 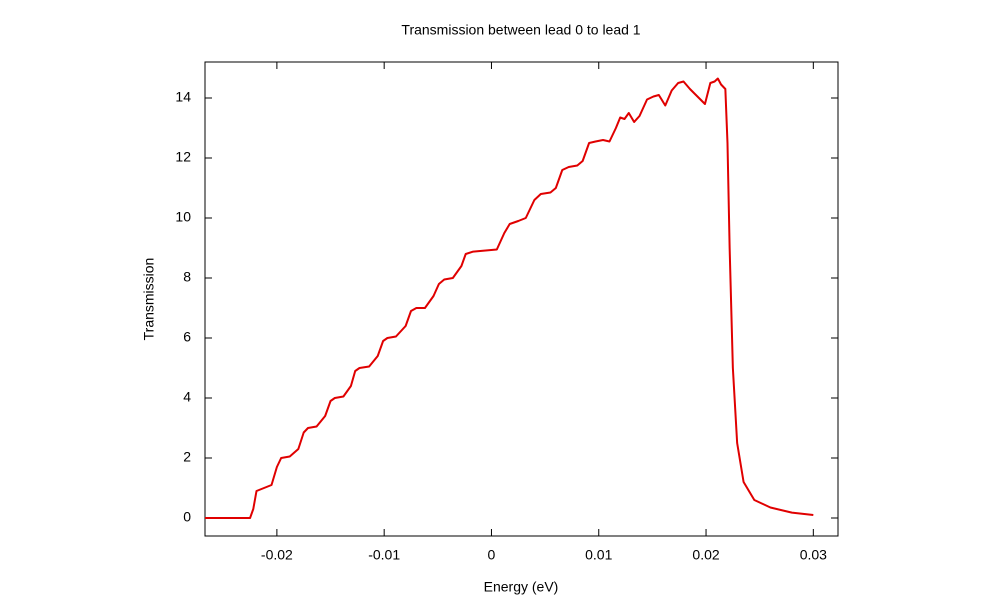 What do you see at coordinates (149, 299) in the screenshot?
I see `y-axis-label: Transmission` at bounding box center [149, 299].